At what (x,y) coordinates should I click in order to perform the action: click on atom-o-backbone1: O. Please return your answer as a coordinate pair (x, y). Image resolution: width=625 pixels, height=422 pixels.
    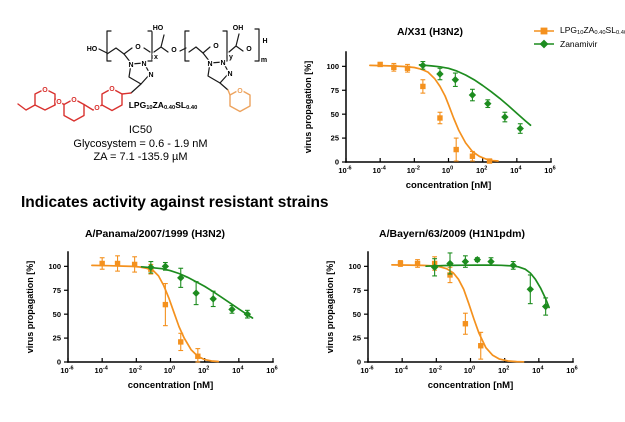
    Looking at the image, I should click on (138, 47).